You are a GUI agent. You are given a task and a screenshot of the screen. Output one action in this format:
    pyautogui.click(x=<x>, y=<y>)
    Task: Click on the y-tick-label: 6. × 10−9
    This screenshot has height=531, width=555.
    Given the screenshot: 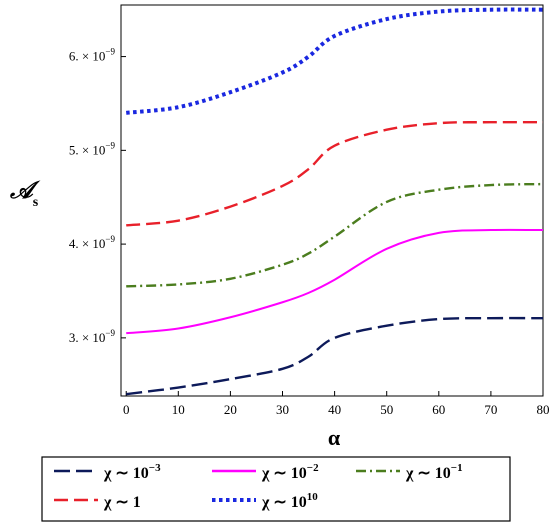 What is the action you would take?
    pyautogui.click(x=92, y=55)
    